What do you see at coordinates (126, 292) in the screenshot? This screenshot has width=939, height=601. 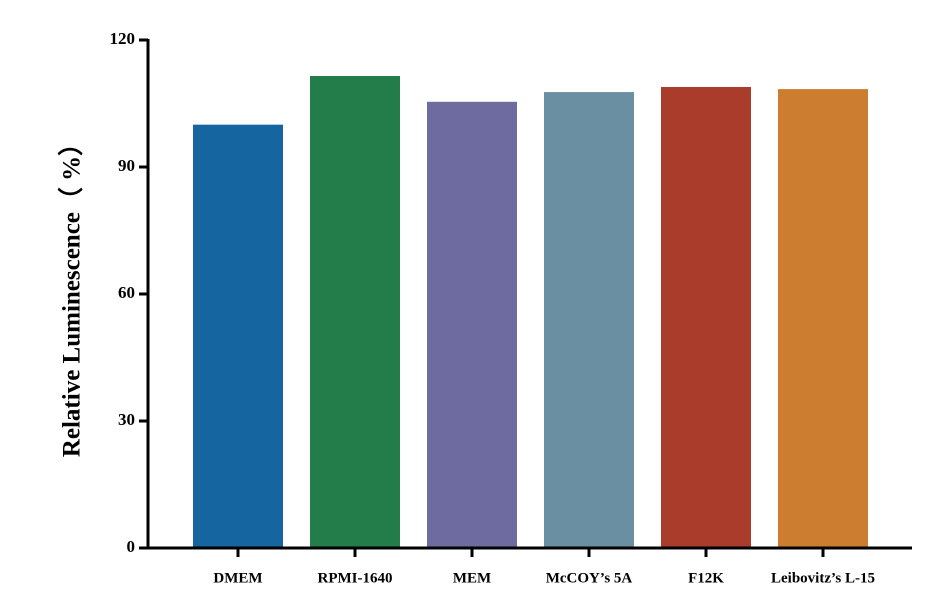 I see `y-tick-label: 60` at bounding box center [126, 292].